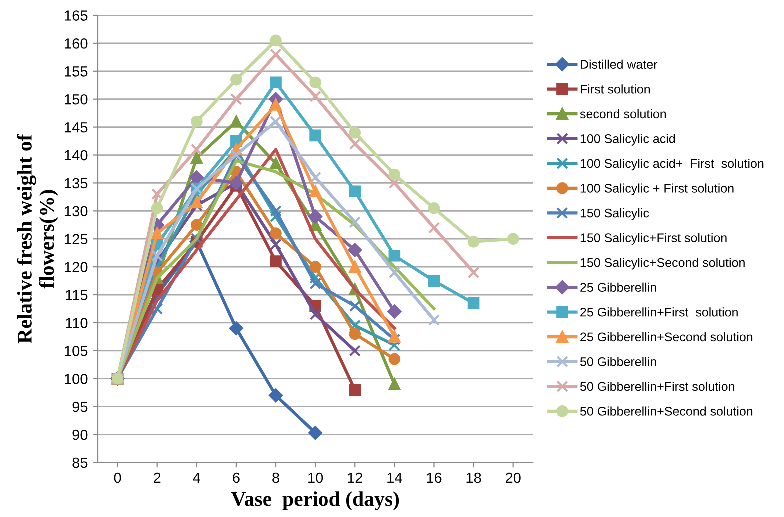 The image size is (784, 517). What do you see at coordinates (513, 478) in the screenshot?
I see `x-tick-label: 20` at bounding box center [513, 478].